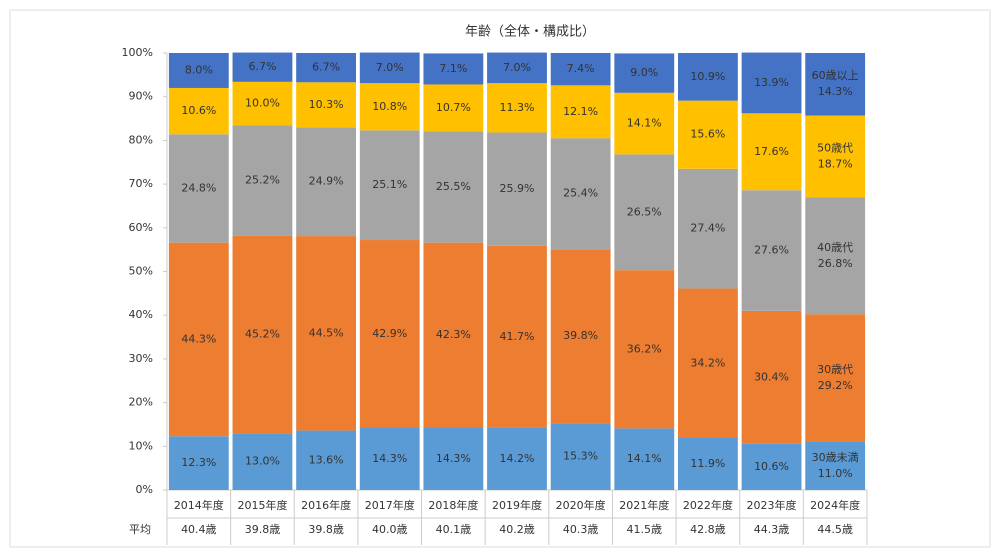 Image resolution: width=1000 pixels, height=557 pixels. Describe the element at coordinates (262, 103) in the screenshot. I see `value-label: 10.0%` at that location.